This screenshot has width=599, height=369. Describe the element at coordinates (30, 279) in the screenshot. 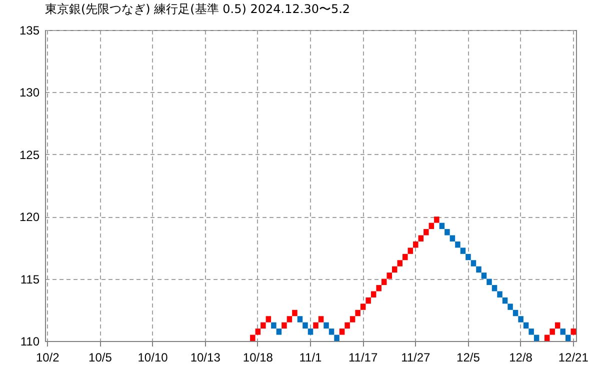

I see `y-tick-label: 115` at that location.